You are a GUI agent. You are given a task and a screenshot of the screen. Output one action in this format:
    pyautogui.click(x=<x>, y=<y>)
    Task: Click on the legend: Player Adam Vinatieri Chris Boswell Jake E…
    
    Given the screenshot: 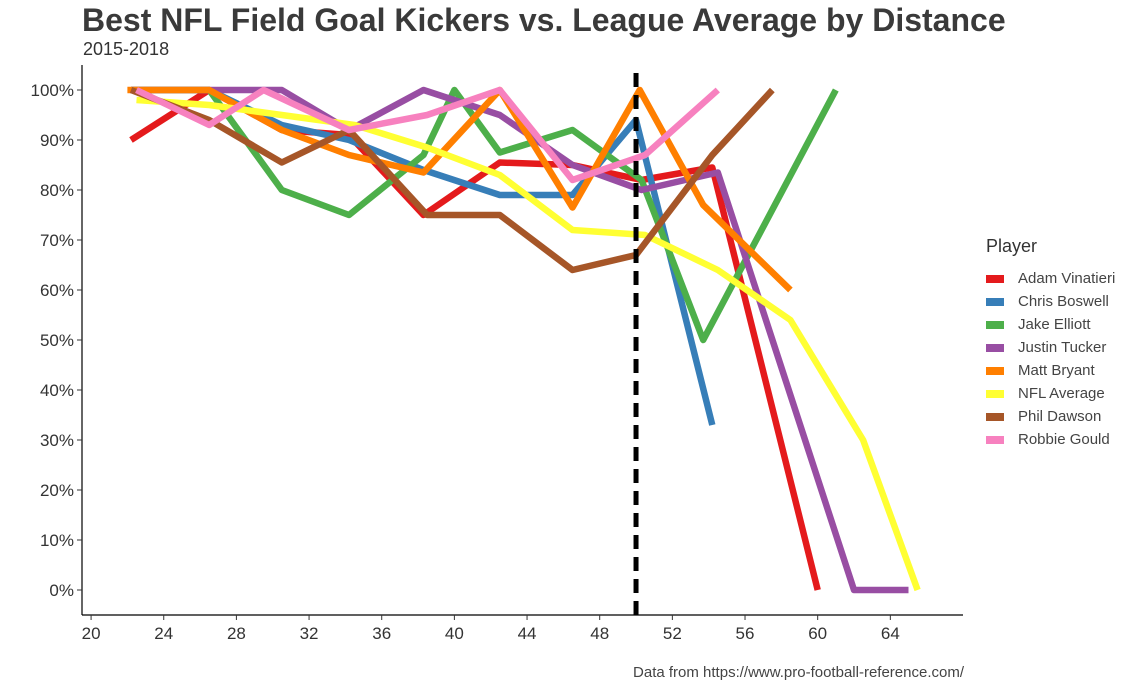 What is the action you would take?
    pyautogui.click(x=1050, y=343)
    